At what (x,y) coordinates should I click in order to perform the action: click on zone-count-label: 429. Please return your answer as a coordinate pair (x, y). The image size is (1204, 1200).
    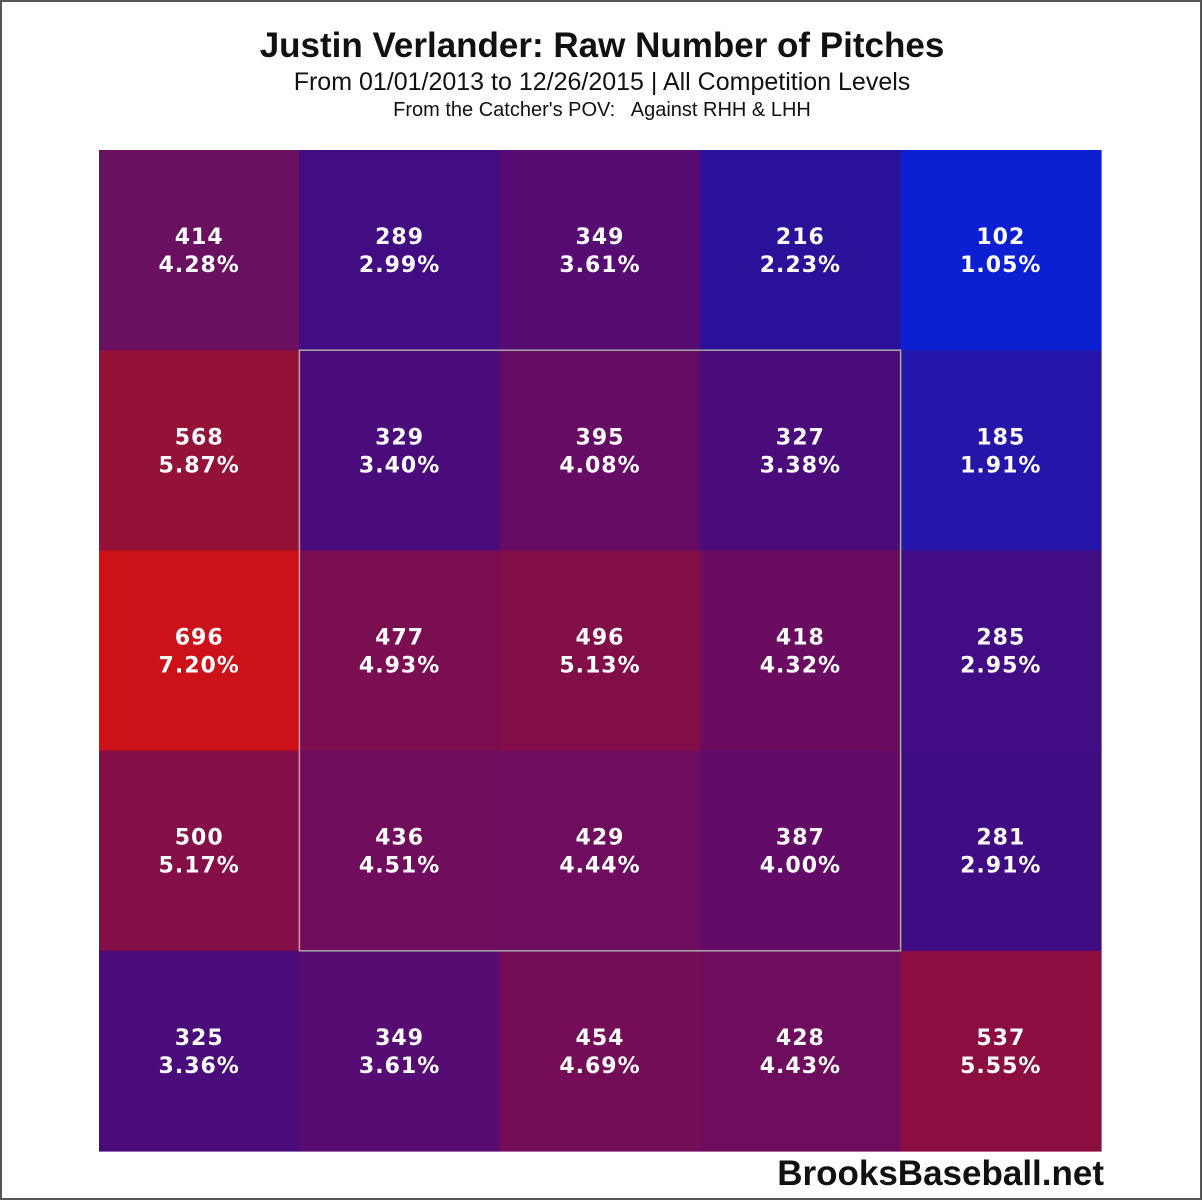
    Looking at the image, I should click on (600, 838).